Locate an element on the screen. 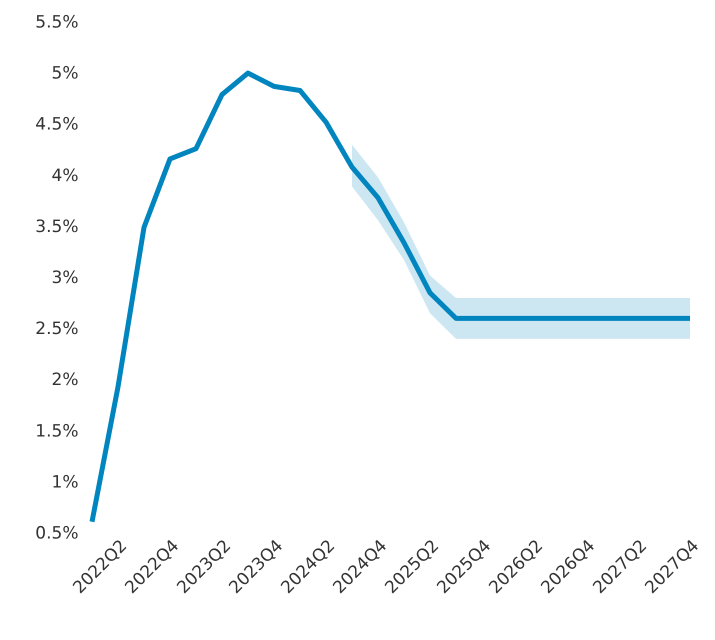  y-tick-label: 1.5% is located at coordinates (56, 431).